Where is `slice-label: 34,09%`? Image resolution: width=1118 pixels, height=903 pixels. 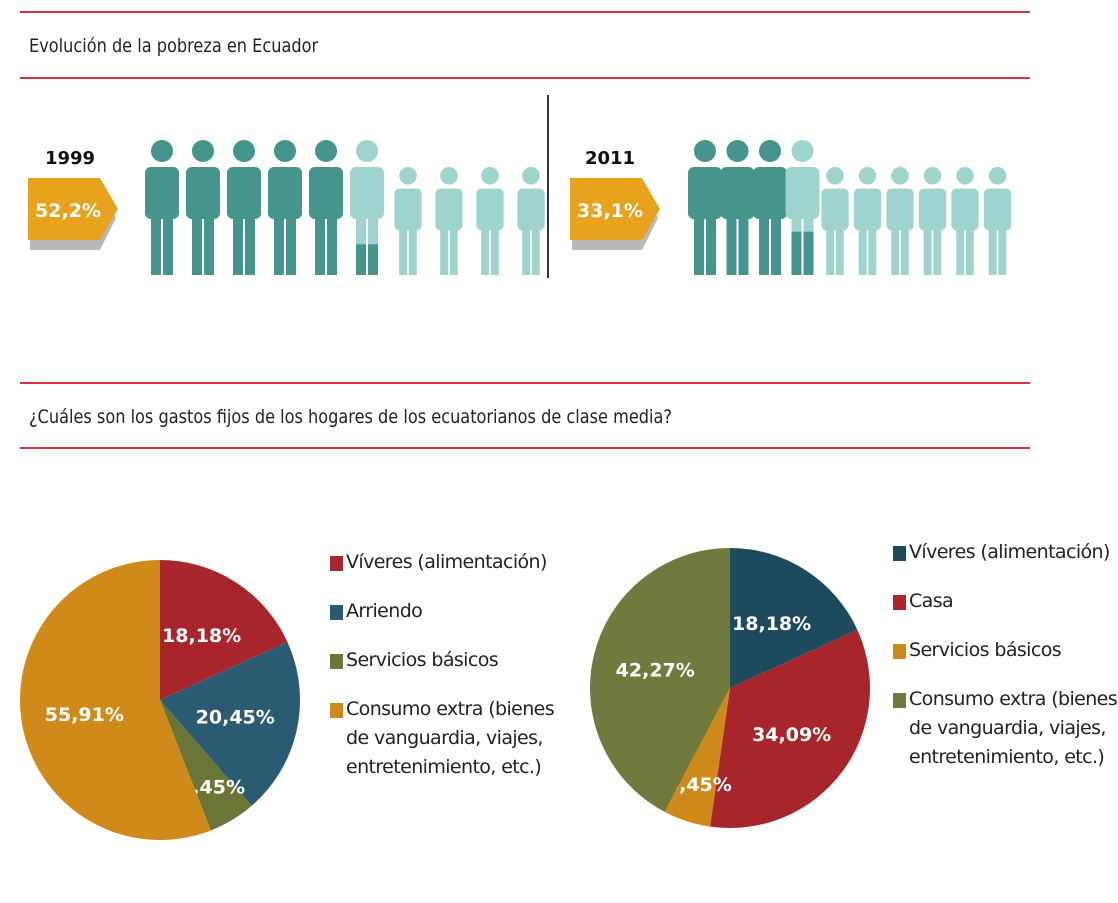 slice-label: 34,09% is located at coordinates (791, 735).